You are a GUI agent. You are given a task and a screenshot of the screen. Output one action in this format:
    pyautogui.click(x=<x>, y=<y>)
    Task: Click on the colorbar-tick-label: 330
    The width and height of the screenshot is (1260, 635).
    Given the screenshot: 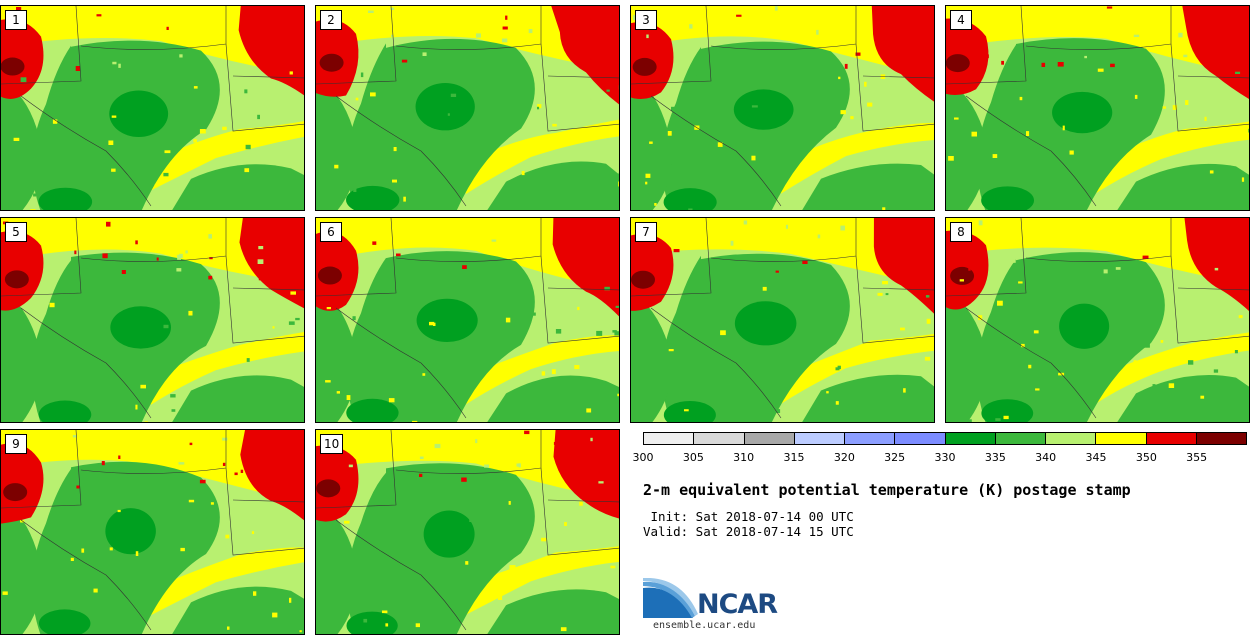 What is the action you would take?
    pyautogui.click(x=945, y=457)
    